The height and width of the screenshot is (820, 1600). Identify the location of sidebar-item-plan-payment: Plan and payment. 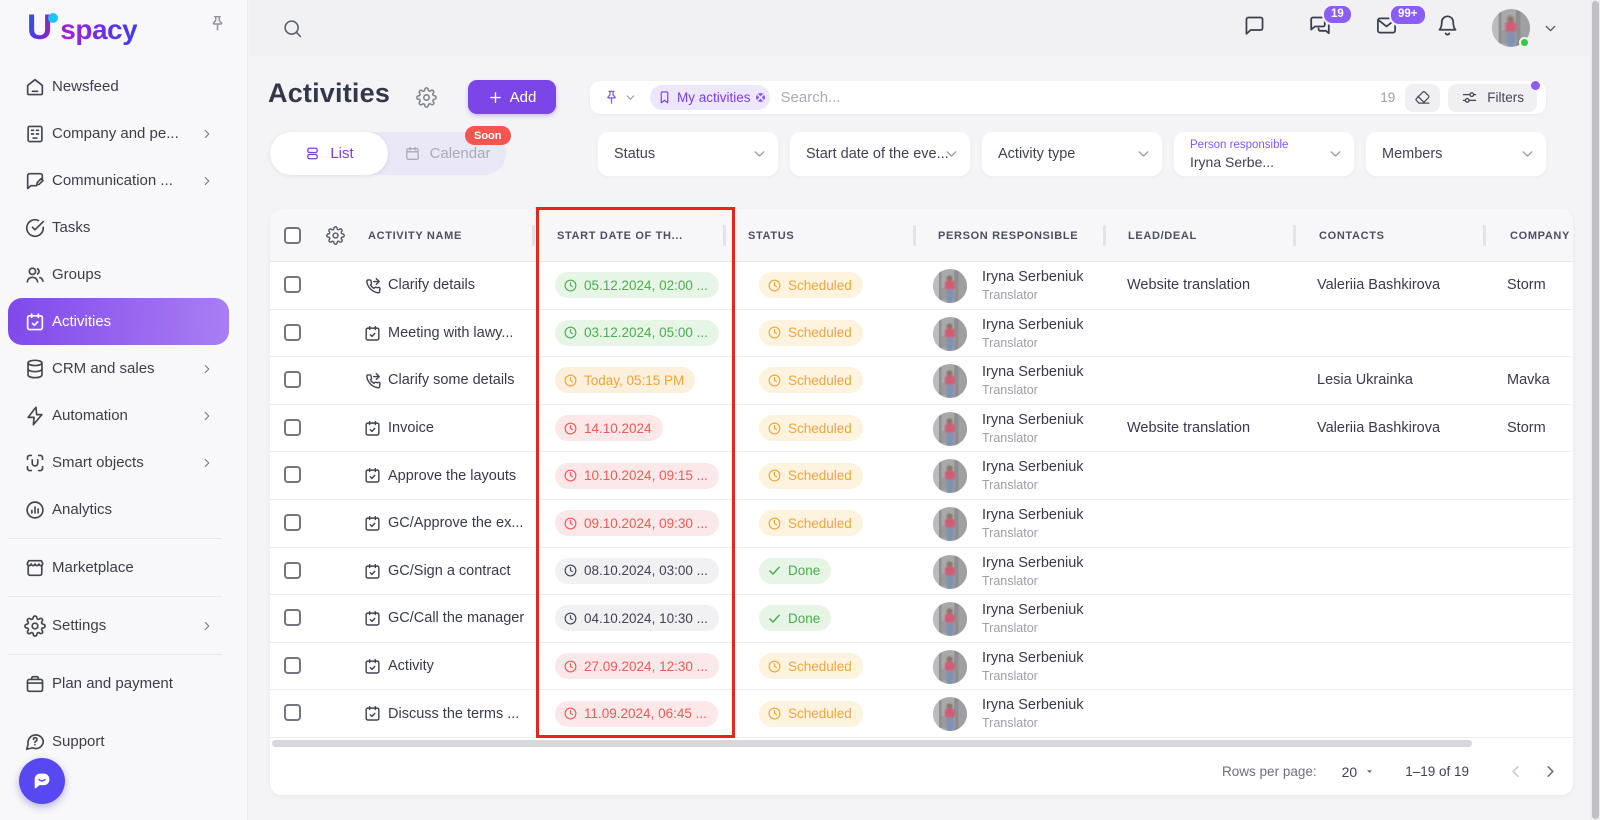
(123, 683).